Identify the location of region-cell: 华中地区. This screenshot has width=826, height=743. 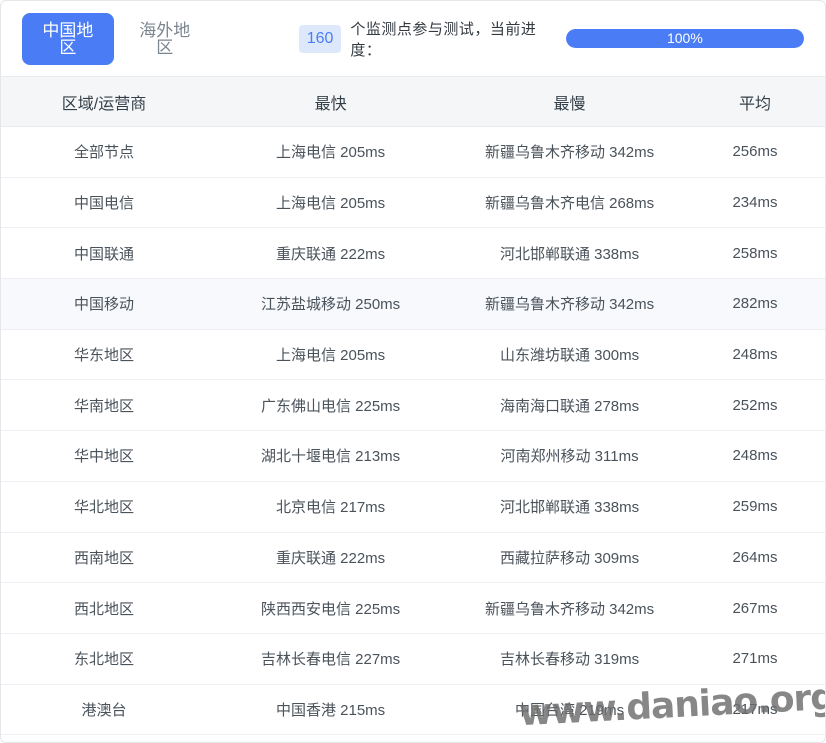
(104, 456).